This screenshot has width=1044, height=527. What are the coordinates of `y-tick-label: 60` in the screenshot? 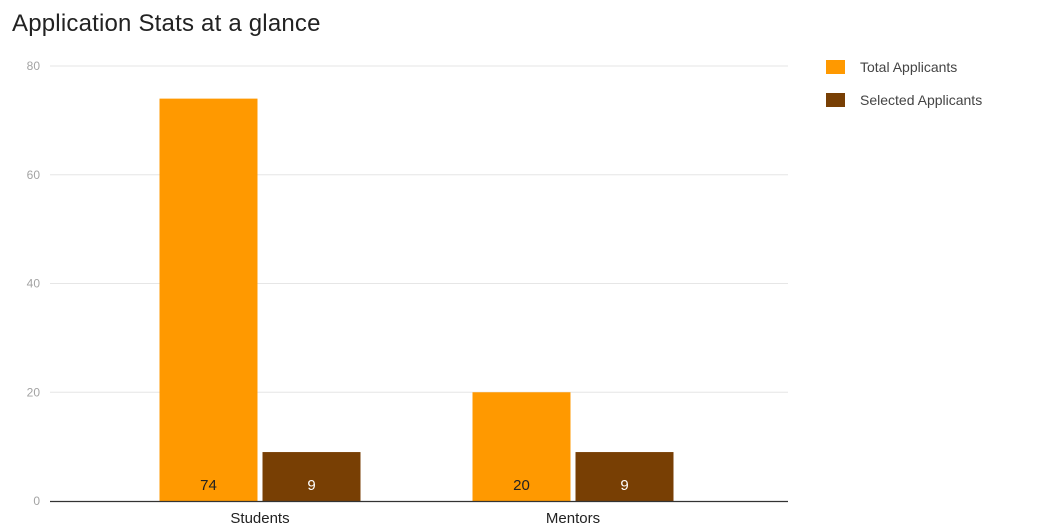 It's located at (34, 175).